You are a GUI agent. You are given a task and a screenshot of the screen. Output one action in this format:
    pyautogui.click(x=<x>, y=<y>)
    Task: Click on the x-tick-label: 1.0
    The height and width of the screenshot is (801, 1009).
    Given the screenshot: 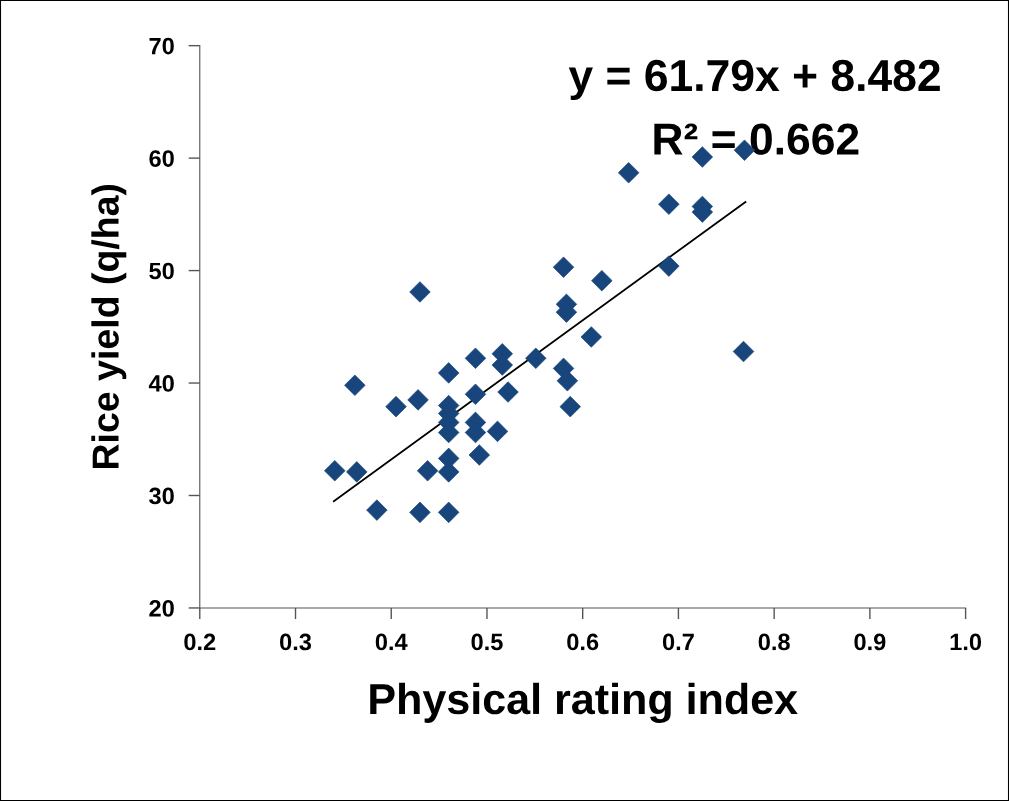 What is the action you would take?
    pyautogui.click(x=966, y=642)
    